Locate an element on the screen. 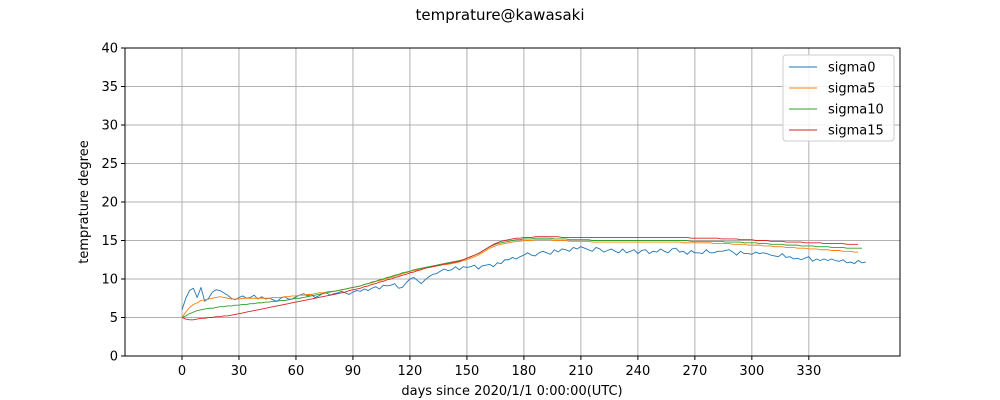 Image resolution: width=1000 pixels, height=400 pixels. x-tick-label: 210 is located at coordinates (580, 371).